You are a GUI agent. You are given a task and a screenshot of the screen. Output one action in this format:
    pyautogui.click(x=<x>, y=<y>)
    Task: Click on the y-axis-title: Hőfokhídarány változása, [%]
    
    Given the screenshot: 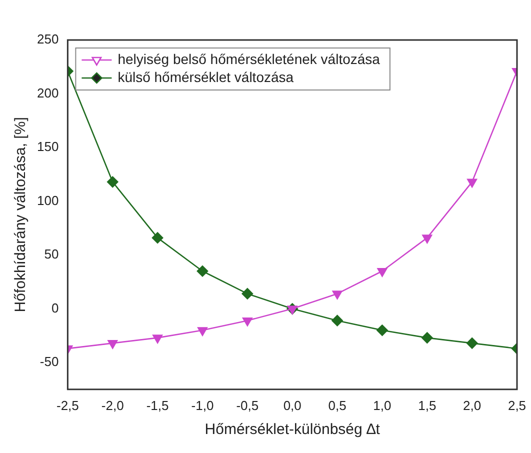 What is the action you would take?
    pyautogui.click(x=21, y=214)
    